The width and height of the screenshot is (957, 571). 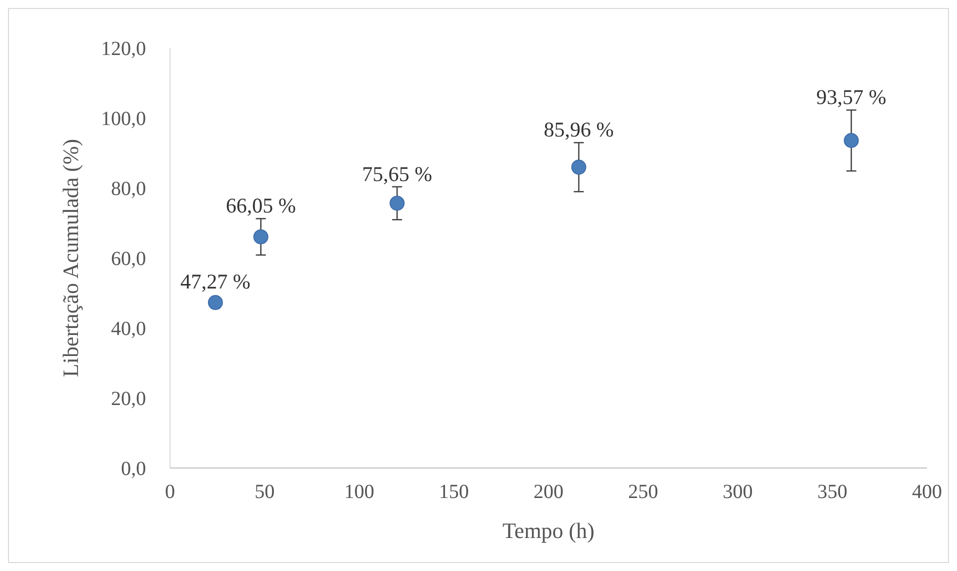 I want to click on data-label: 93,57 %, so click(x=851, y=97).